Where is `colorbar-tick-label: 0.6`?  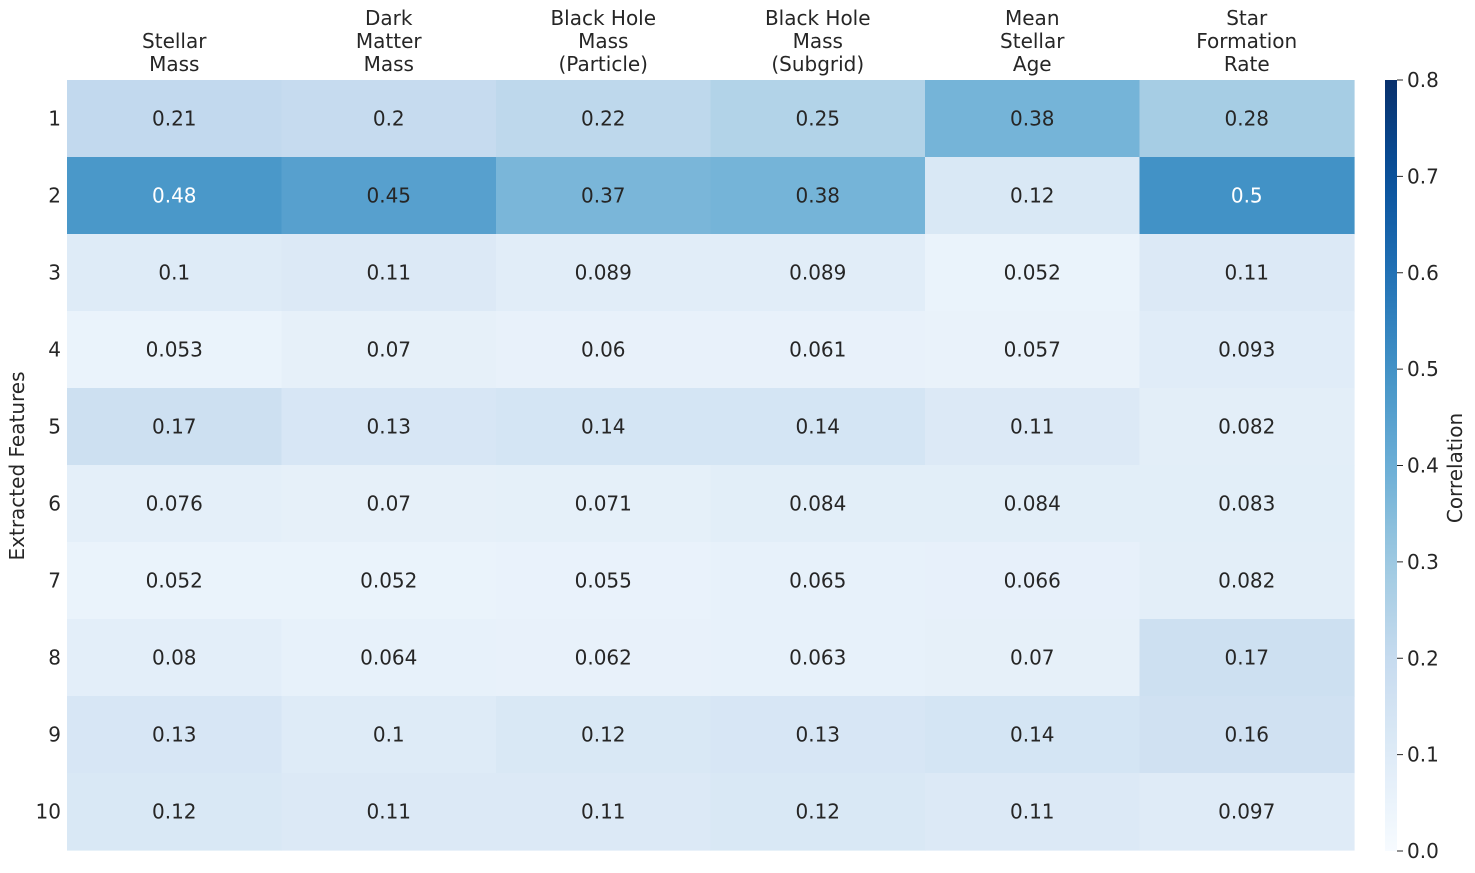
colorbar-tick-label: 0.6 is located at coordinates (1423, 273).